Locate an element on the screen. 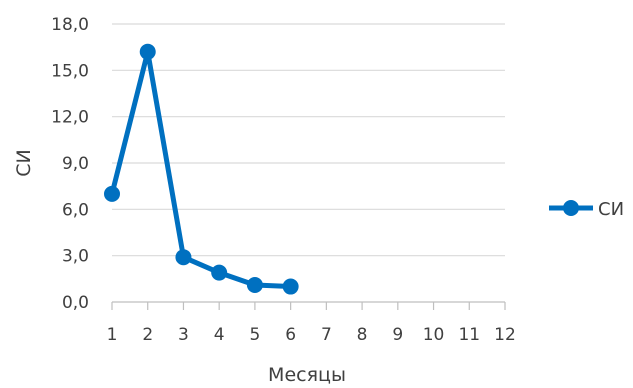 This screenshot has height=388, width=633. y-axis: 0,0 3,0 6,0 9,0 12,0 15,0 18,0 is located at coordinates (70, 164).